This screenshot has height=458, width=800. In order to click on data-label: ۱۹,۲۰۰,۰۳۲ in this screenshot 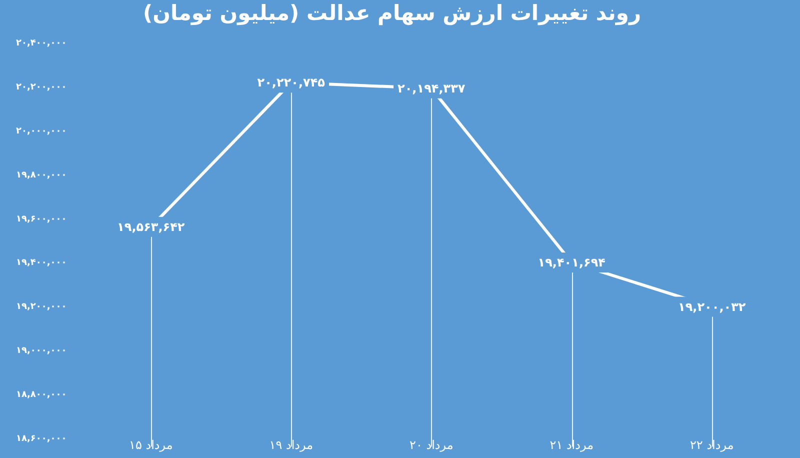, I will do `click(712, 307)`.